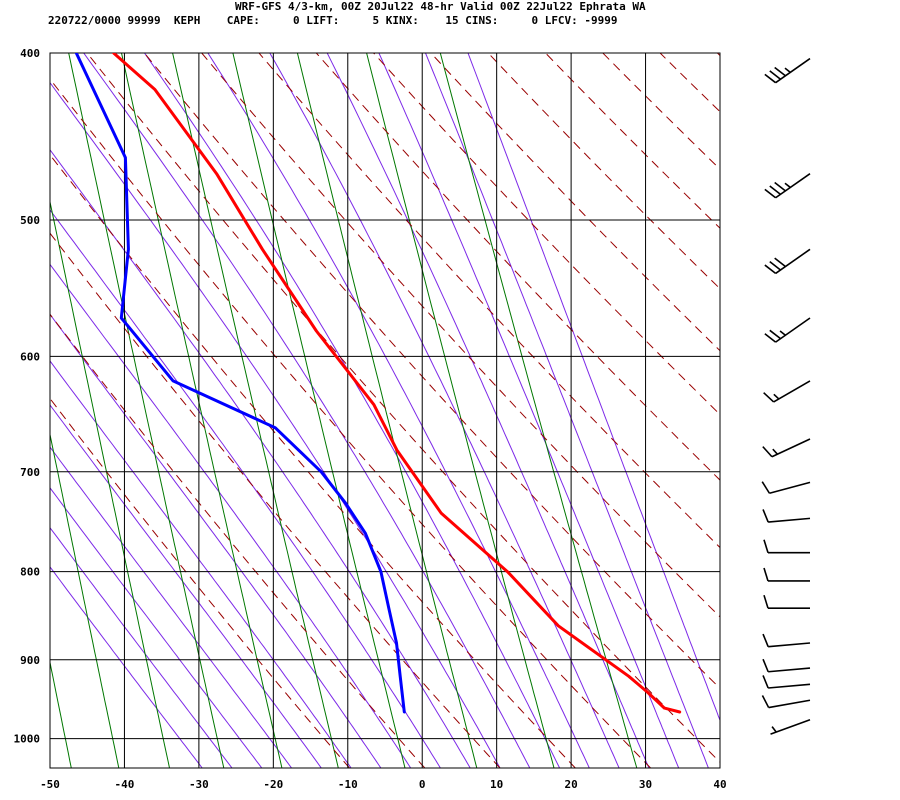  I want to click on y-tick-label: 900, so click(30, 660).